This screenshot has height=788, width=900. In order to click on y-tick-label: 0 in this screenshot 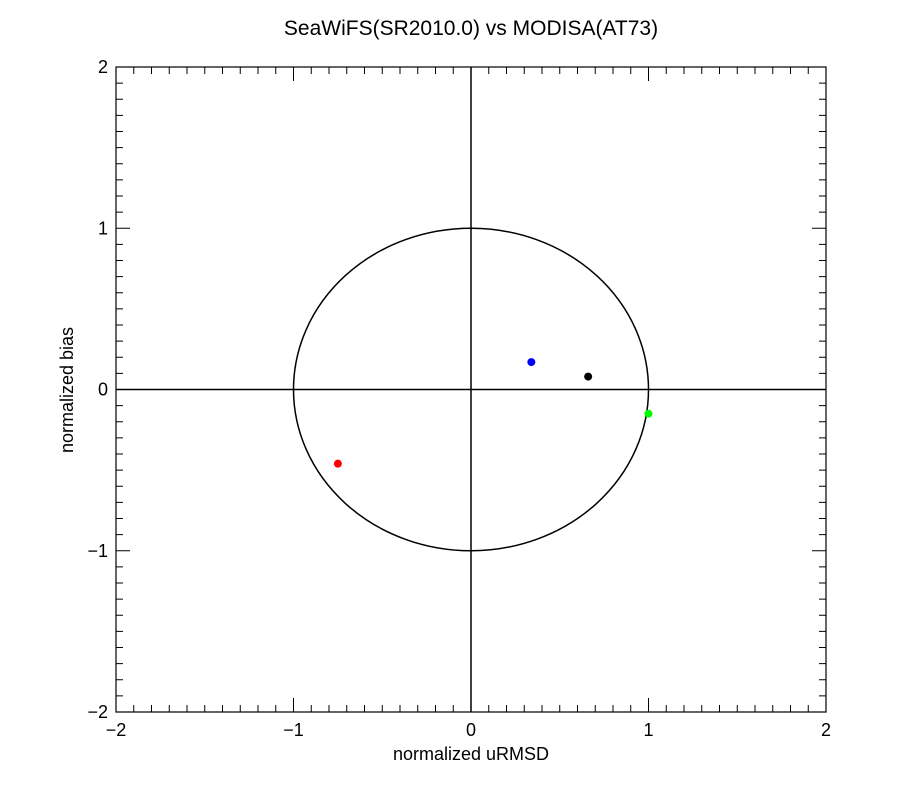, I will do `click(103, 390)`.